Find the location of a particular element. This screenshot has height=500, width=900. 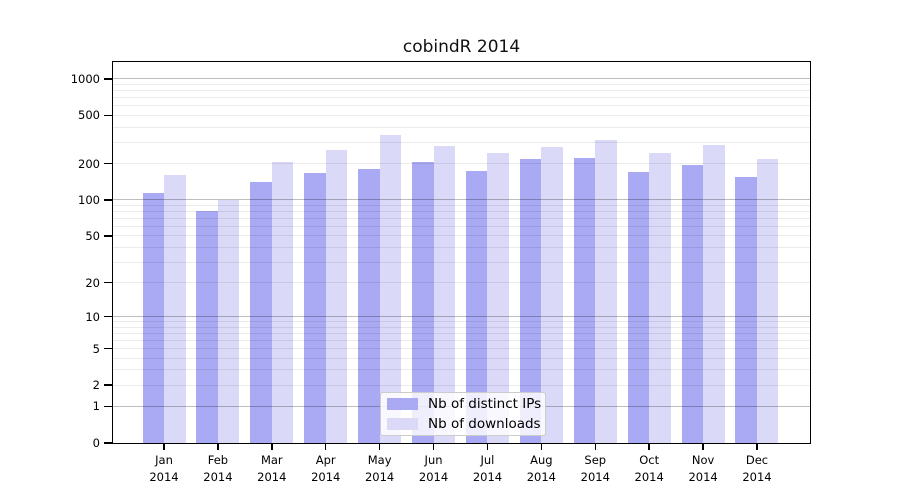

chart-title: cobindR 2014 is located at coordinates (461, 47).